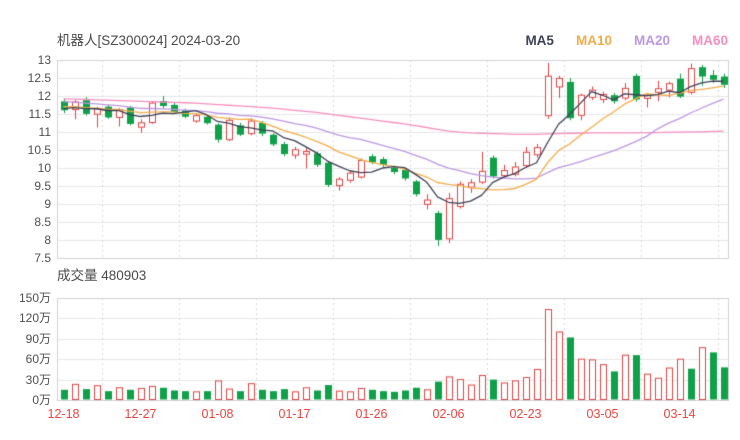 Image resolution: width=740 pixels, height=440 pixels. What do you see at coordinates (44, 167) in the screenshot?
I see `price-axis-tick: 10` at bounding box center [44, 167].